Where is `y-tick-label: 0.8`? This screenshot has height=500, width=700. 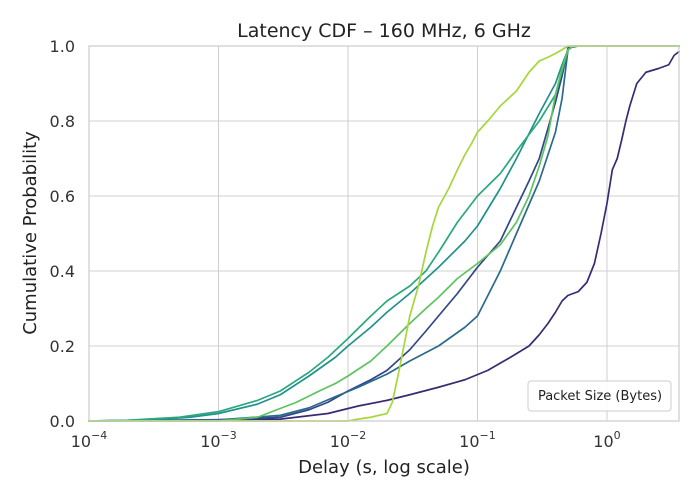 y-tick-label: 0.8 is located at coordinates (62, 121).